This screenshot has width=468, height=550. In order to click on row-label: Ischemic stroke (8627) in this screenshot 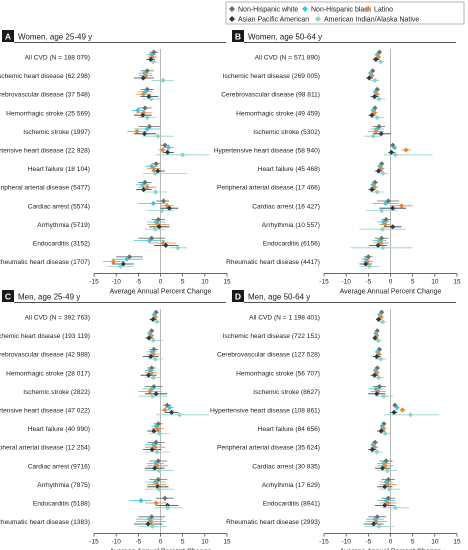, I will do `click(286, 392)`.